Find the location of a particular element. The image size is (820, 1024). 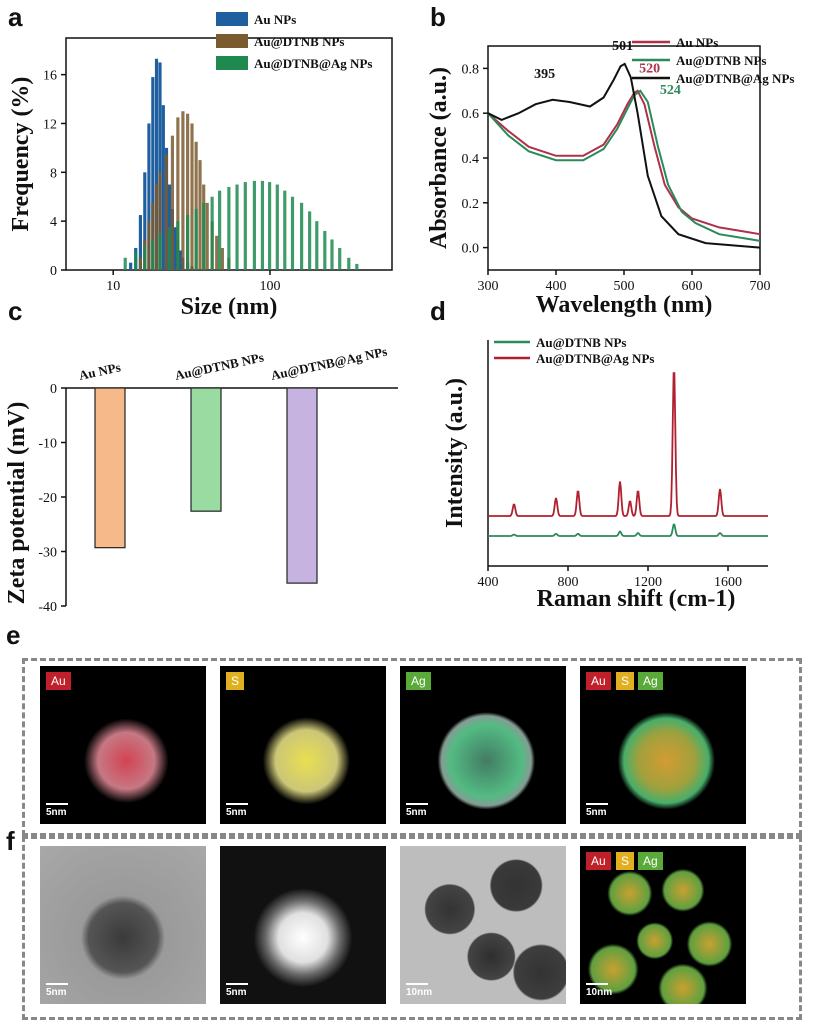

panel-b-annotation: 520 is located at coordinates (649, 69).